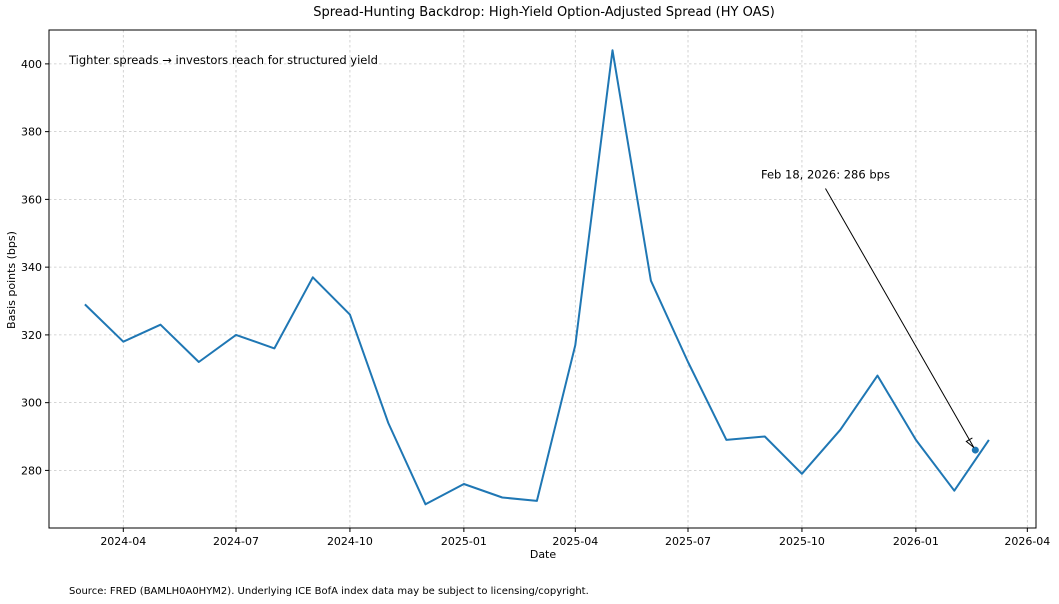 Image resolution: width=1059 pixels, height=604 pixels. What do you see at coordinates (802, 541) in the screenshot?
I see `x-tick-label: 2025-10` at bounding box center [802, 541].